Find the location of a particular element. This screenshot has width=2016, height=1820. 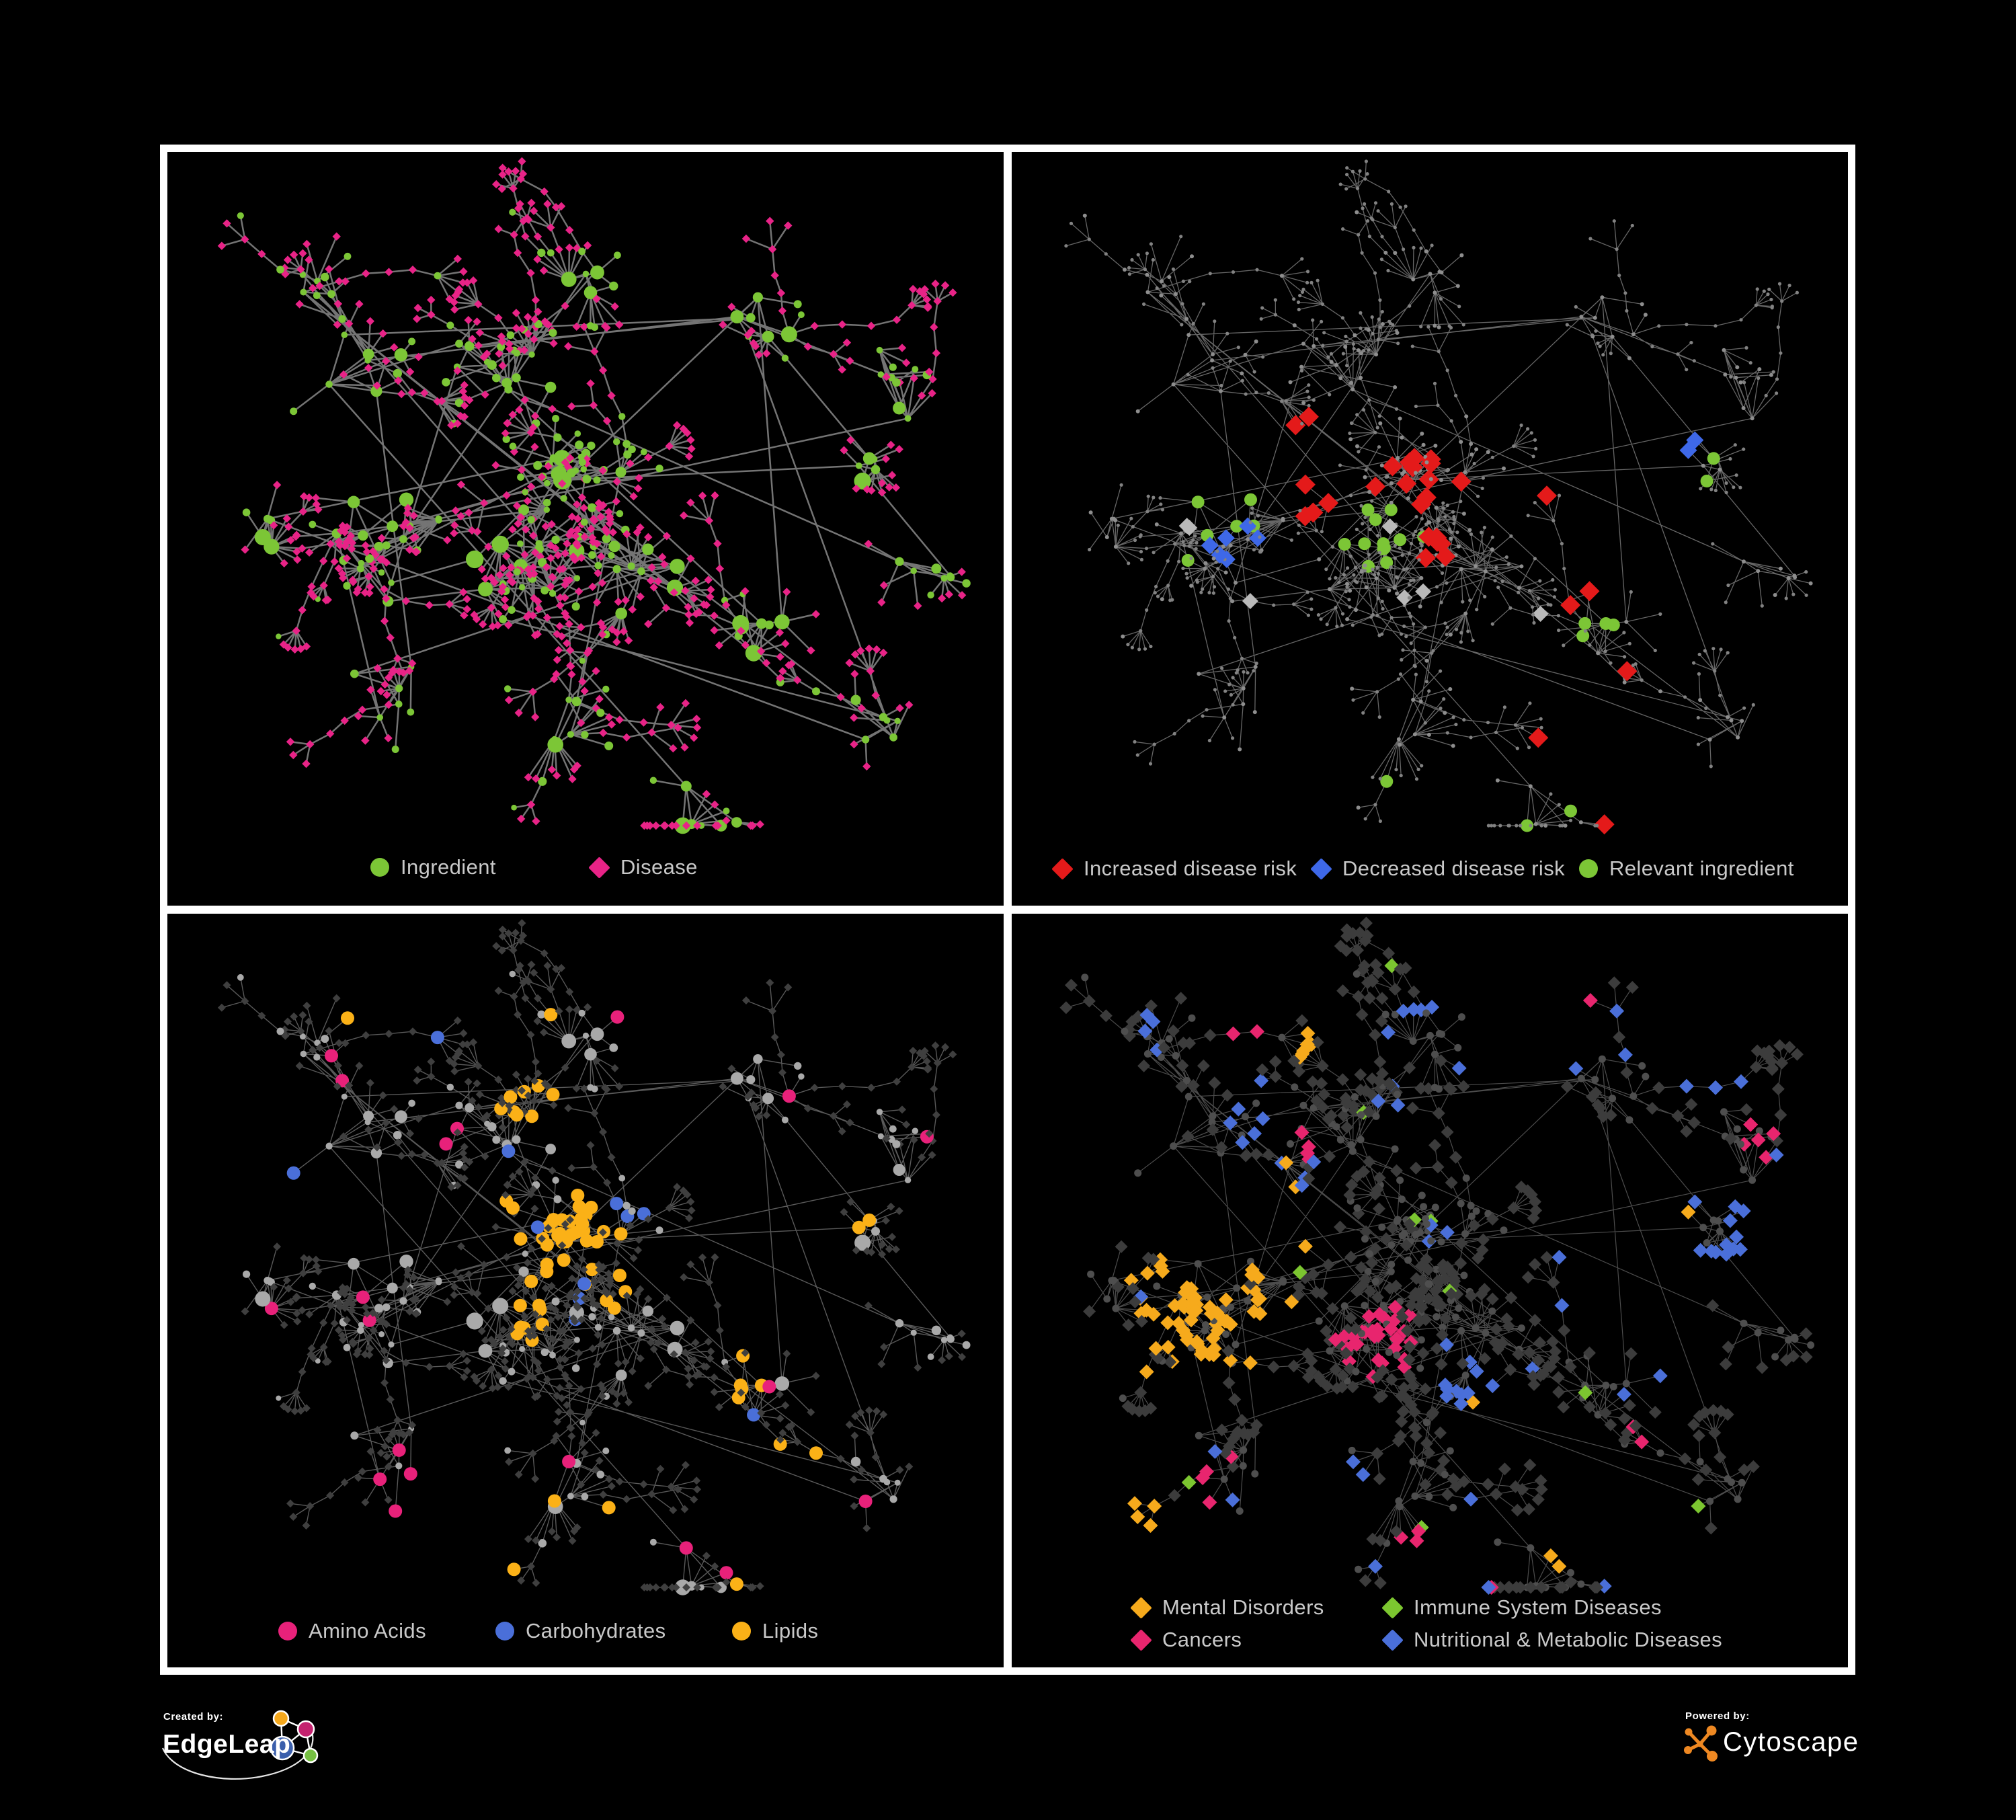

created-by-credit: Created by: EdgeLeap is located at coordinates (268, 1754).